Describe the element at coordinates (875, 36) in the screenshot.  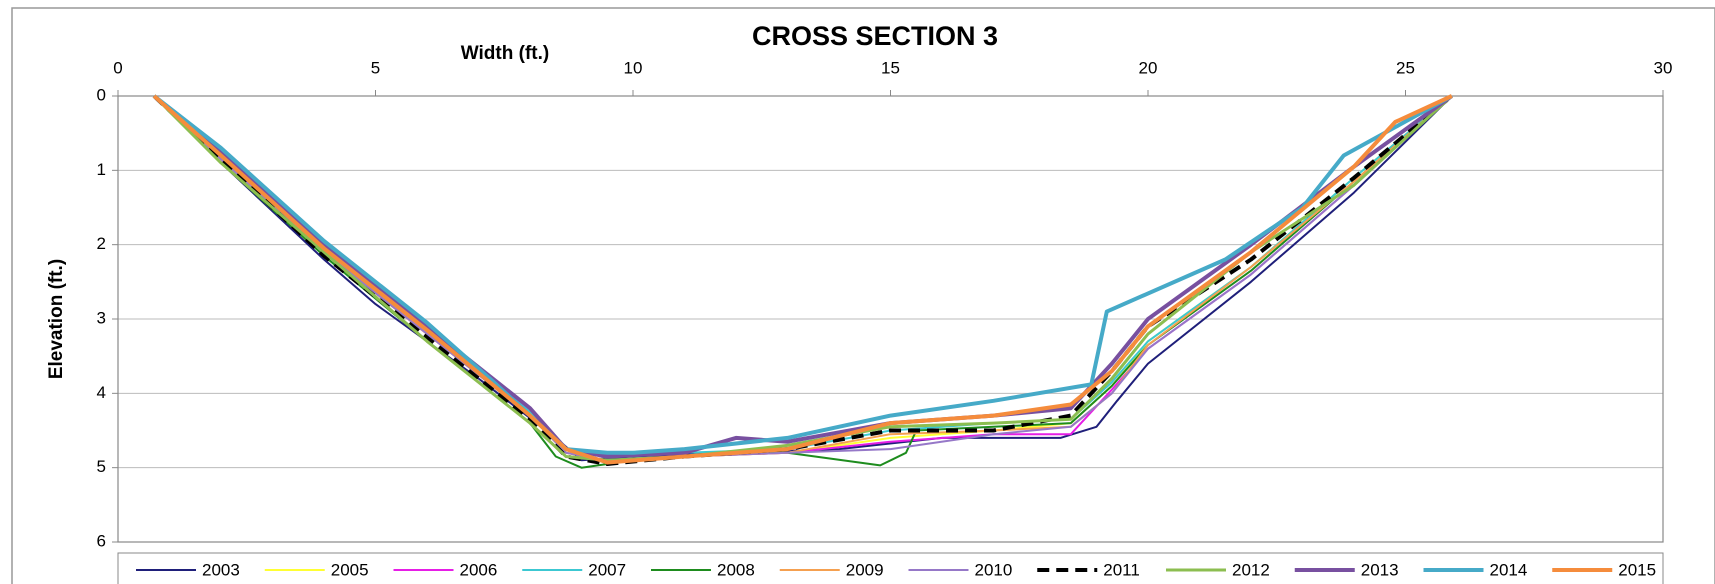
I see `chart-title: CROSS SECTION 3` at that location.